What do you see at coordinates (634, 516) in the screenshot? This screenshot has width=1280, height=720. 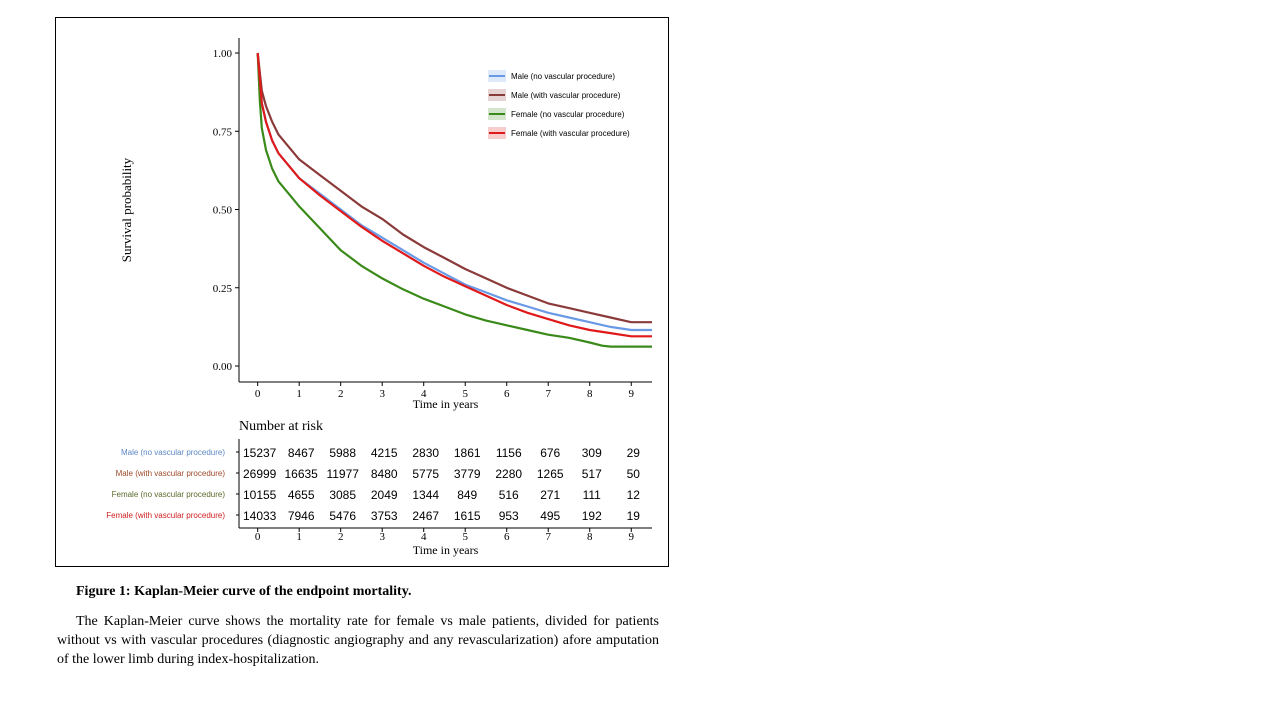 I see `risk-cell: 19` at bounding box center [634, 516].